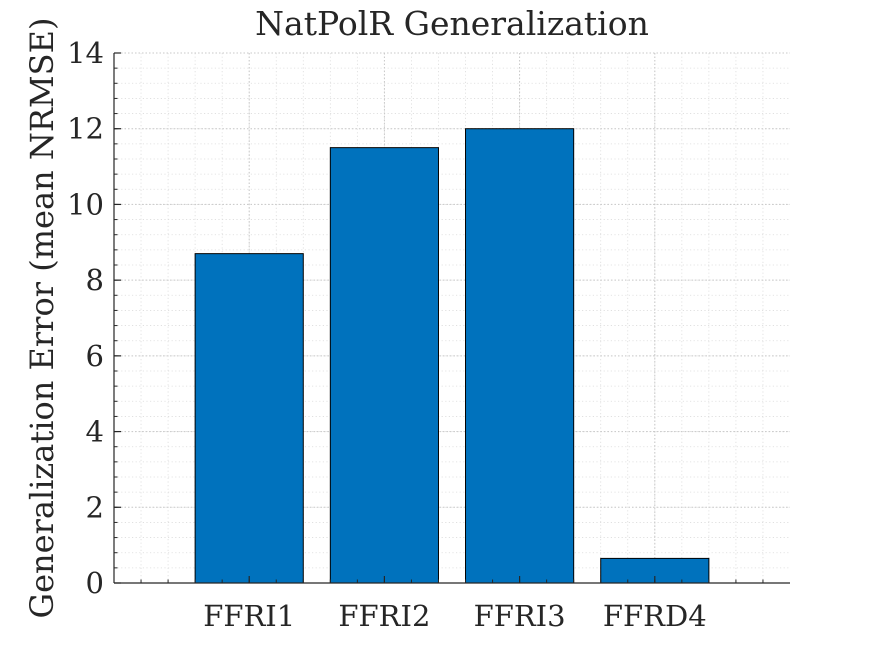  I want to click on bar-ffri1, so click(249, 418).